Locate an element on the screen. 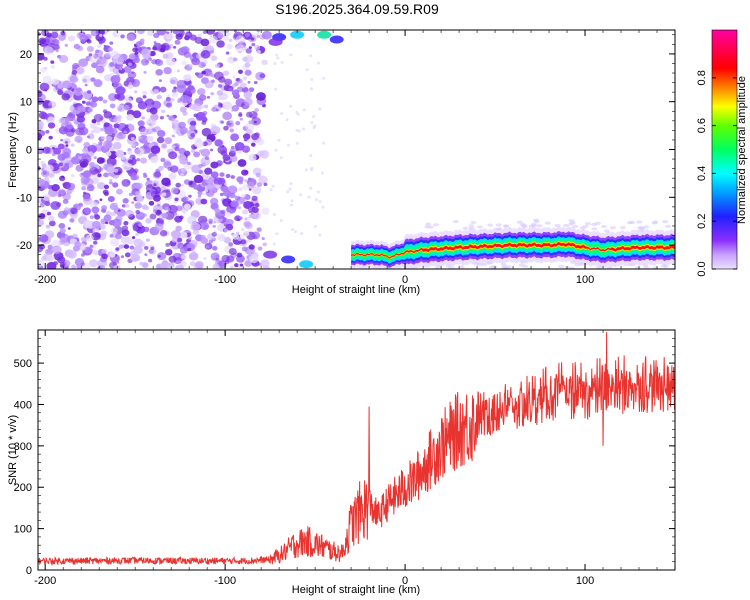 Image resolution: width=750 pixels, height=600 pixels. edge-blob is located at coordinates (270, 254).